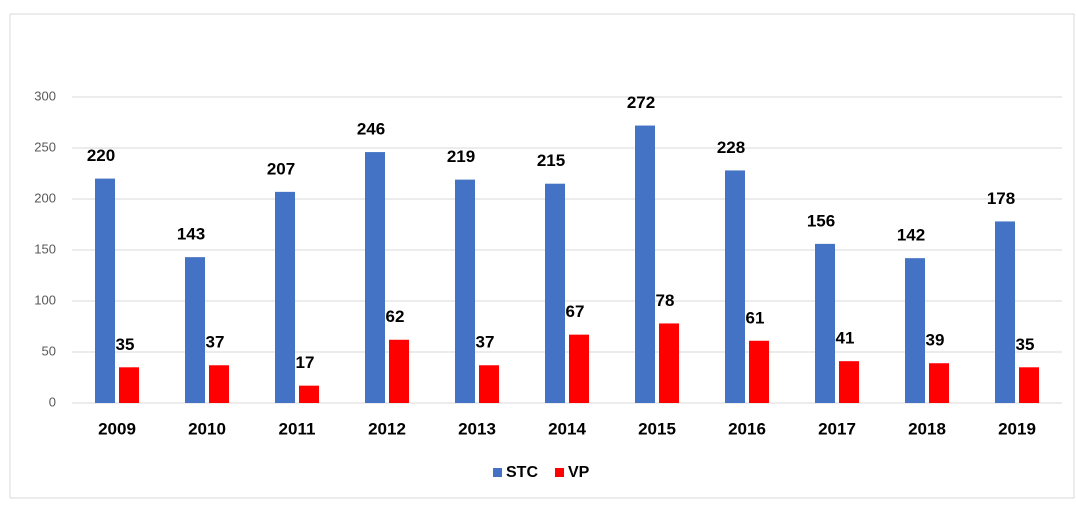 The width and height of the screenshot is (1076, 505). I want to click on x-tick-label: 2012, so click(387, 428).